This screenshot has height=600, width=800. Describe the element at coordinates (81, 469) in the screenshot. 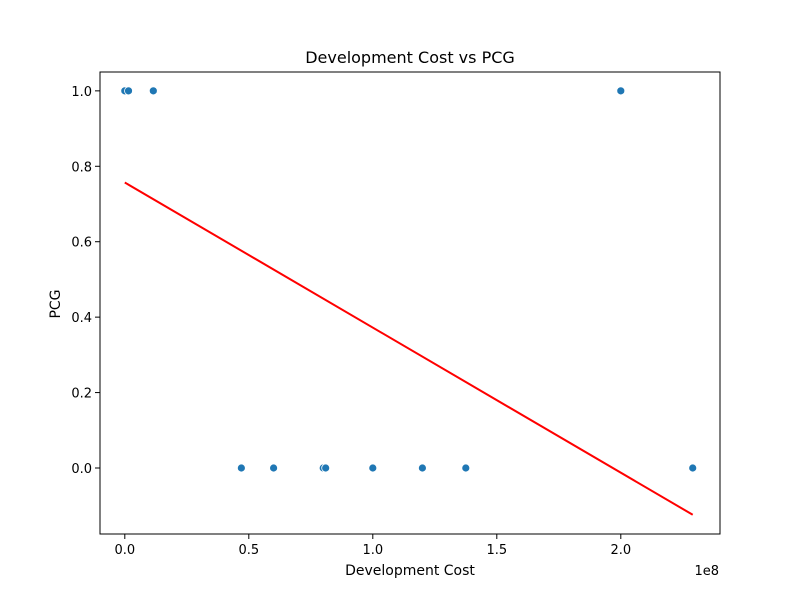

I see `y-tick-label-0: 0.0` at that location.